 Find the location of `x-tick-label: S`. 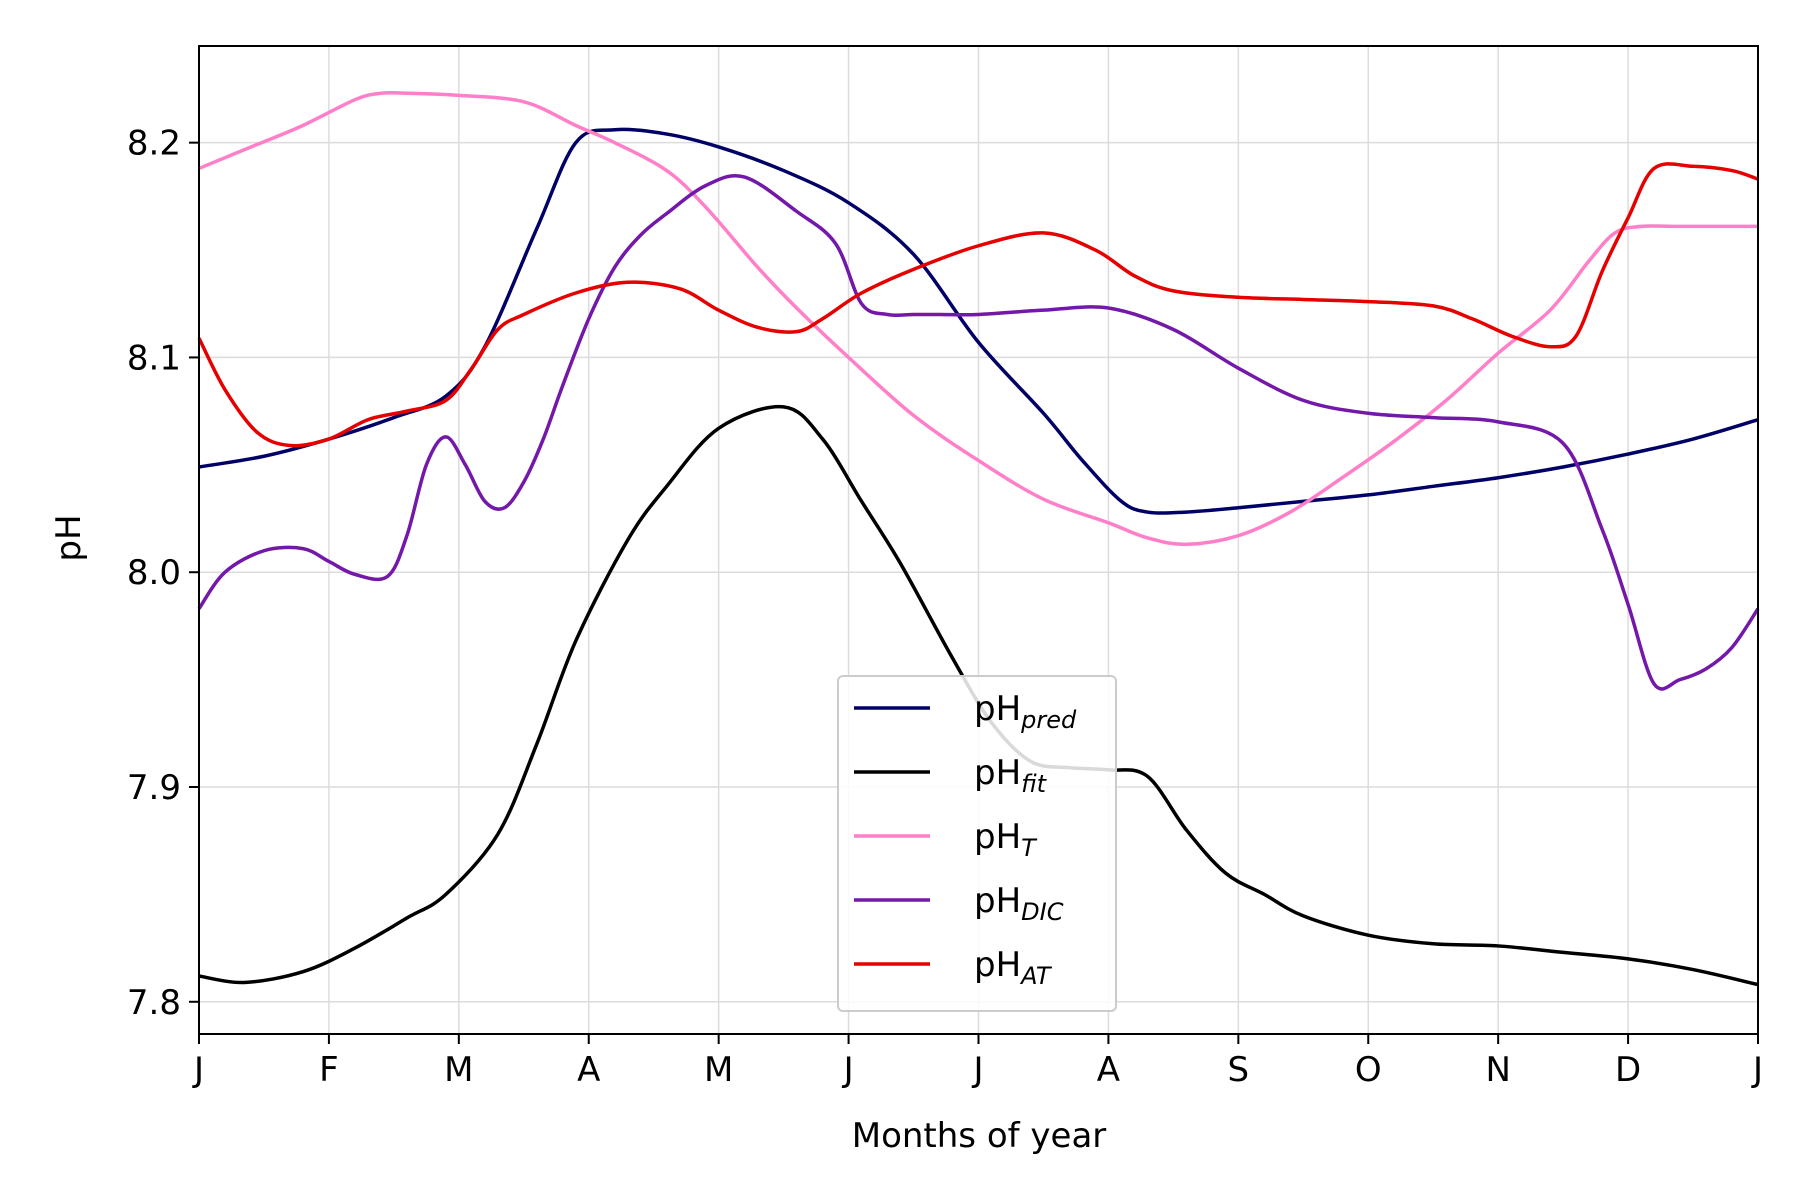

x-tick-label: S is located at coordinates (1239, 1070).